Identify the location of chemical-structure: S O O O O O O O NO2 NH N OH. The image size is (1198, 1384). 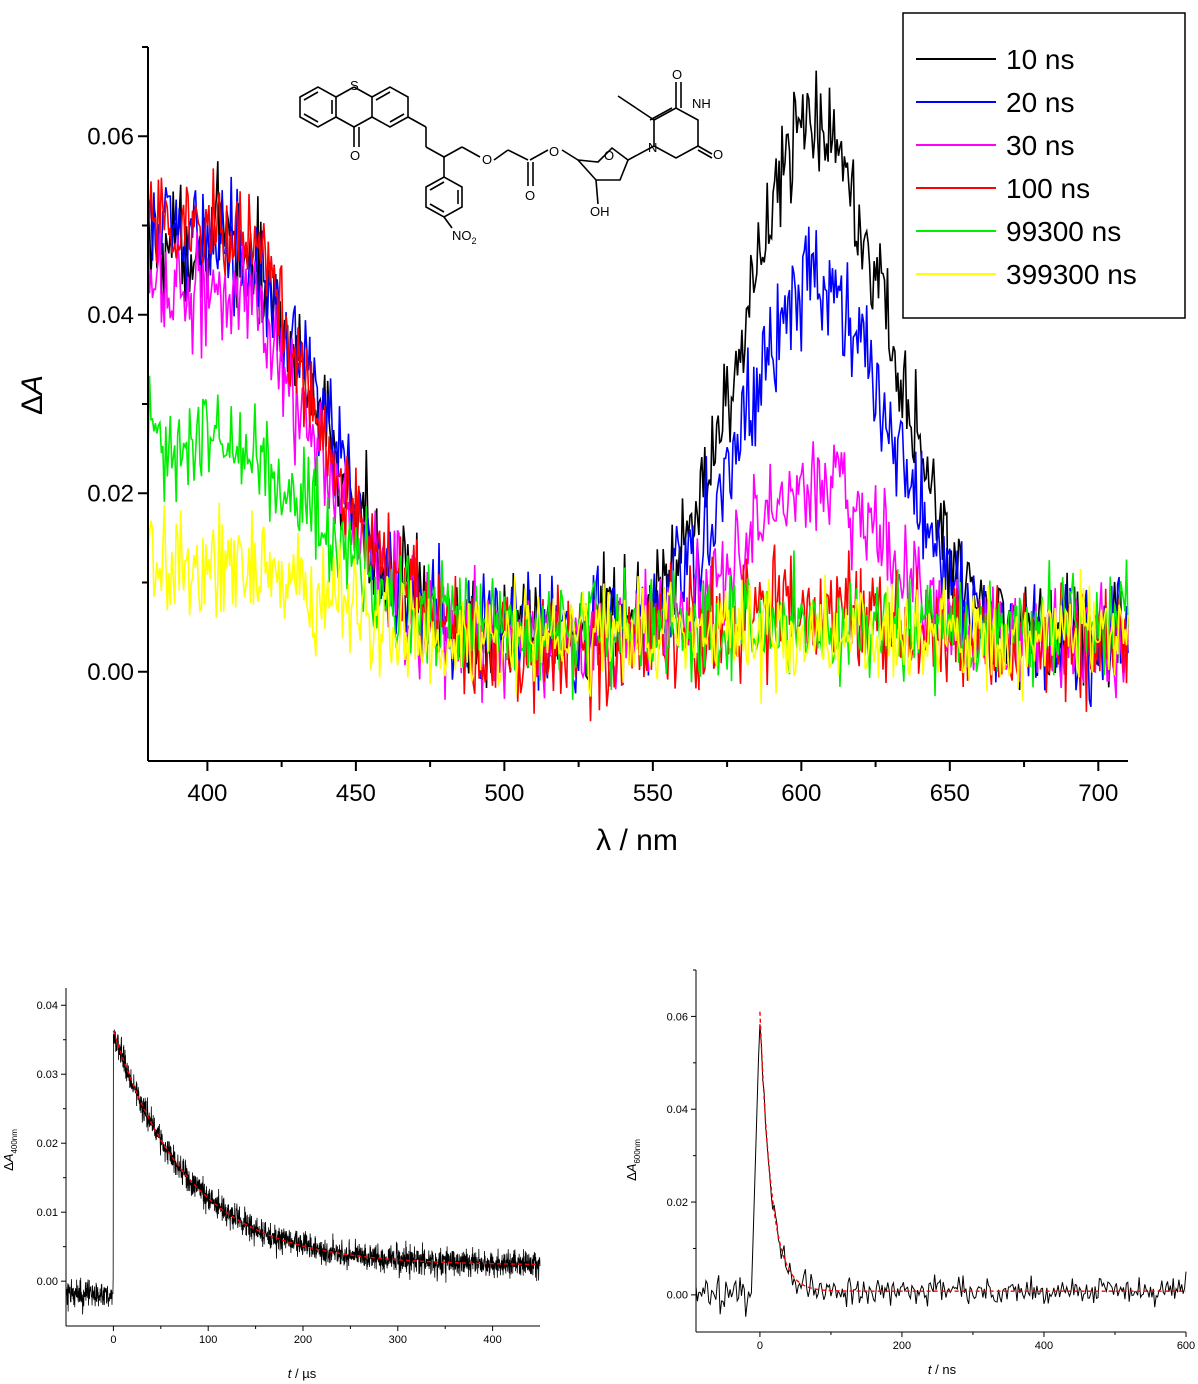
(511, 156).